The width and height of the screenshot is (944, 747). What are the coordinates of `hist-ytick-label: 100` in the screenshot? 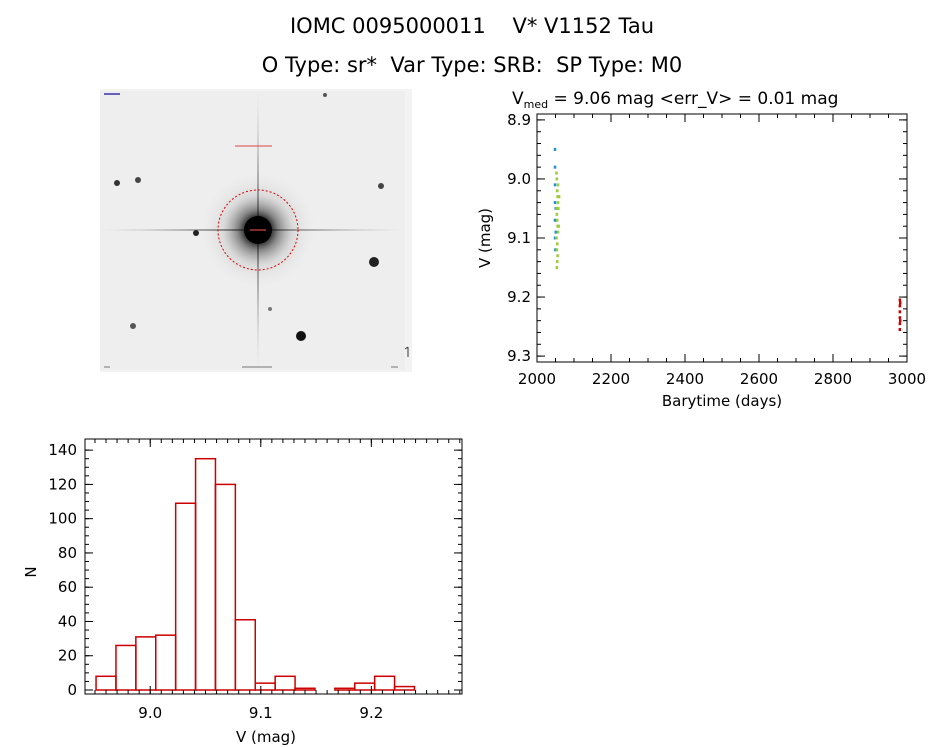 It's located at (62, 519).